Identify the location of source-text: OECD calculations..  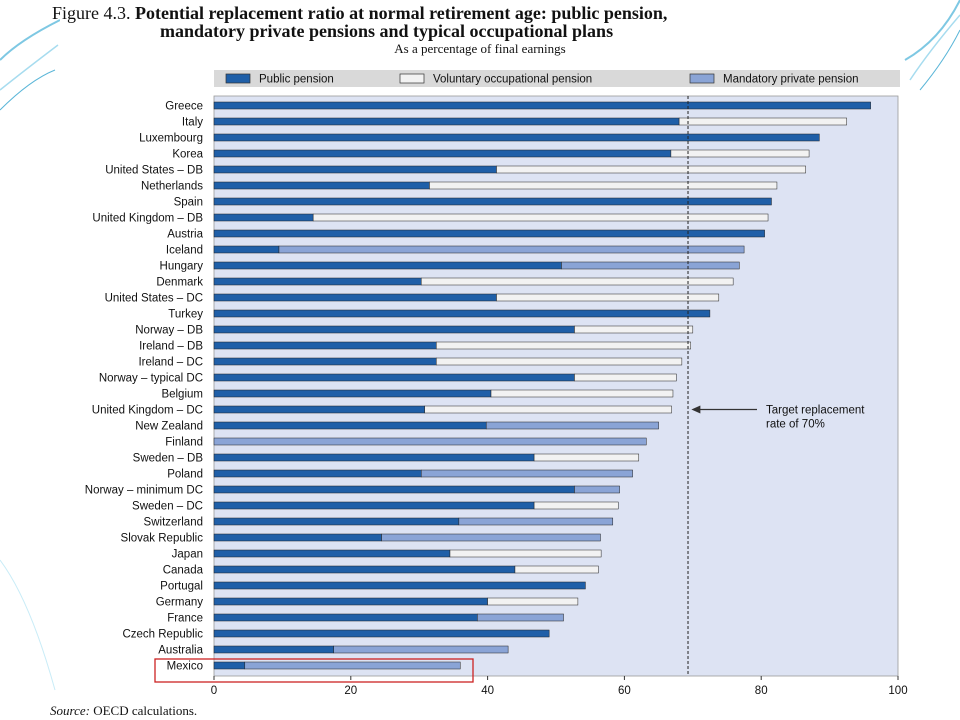
(145, 710).